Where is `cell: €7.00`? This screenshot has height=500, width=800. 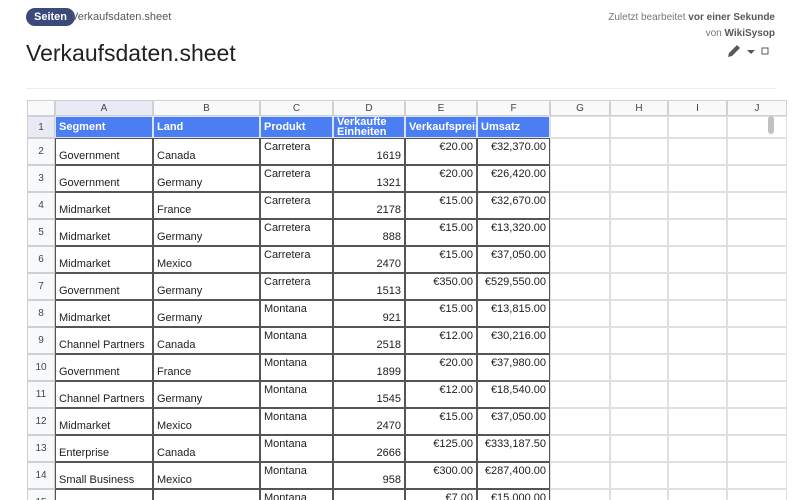 cell: €7.00 is located at coordinates (441, 494).